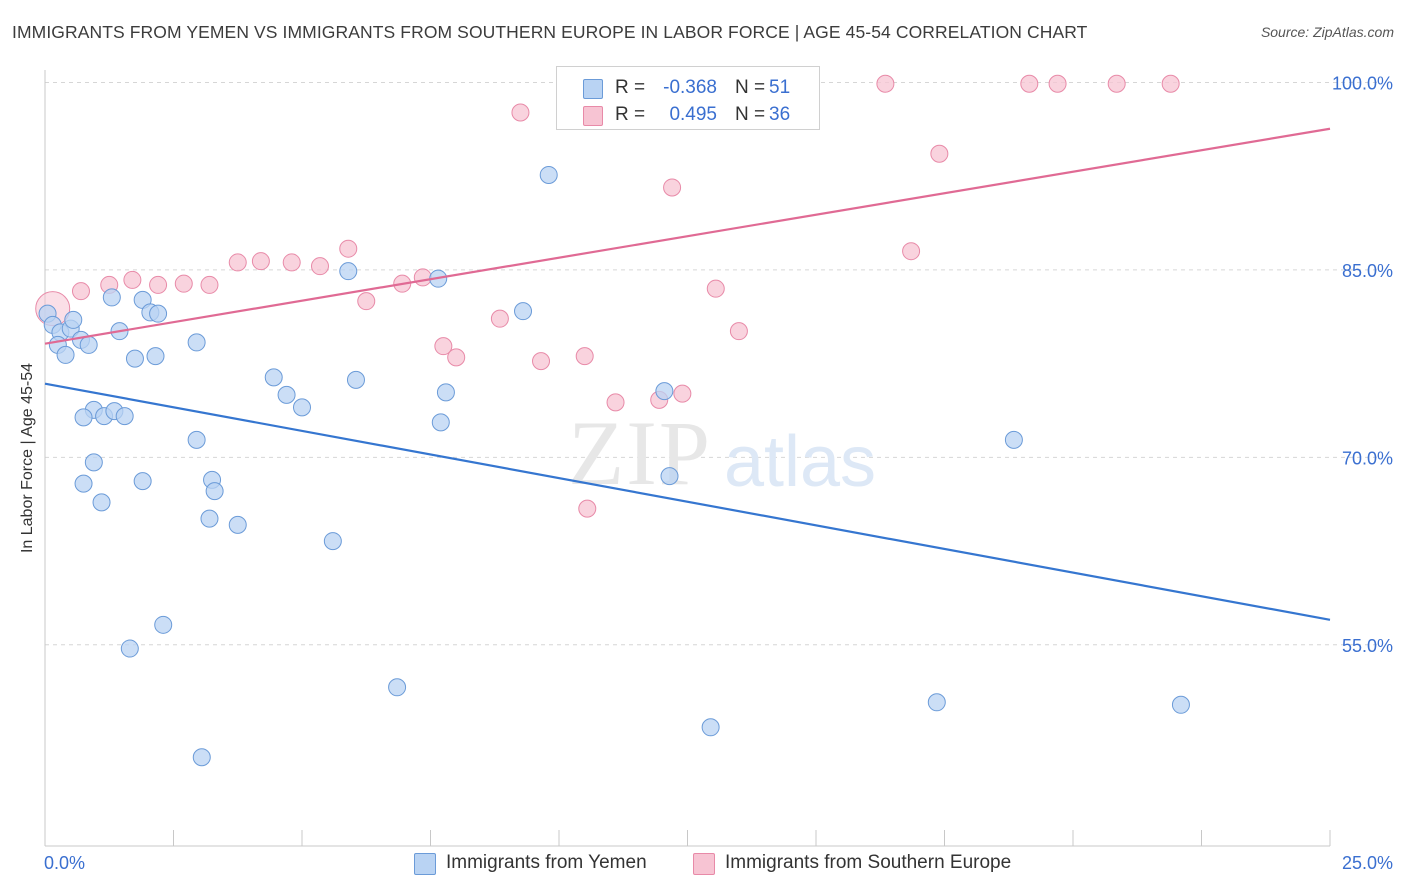 The height and width of the screenshot is (892, 1406). I want to click on y-tick-label: 85.0%, so click(1367, 271).